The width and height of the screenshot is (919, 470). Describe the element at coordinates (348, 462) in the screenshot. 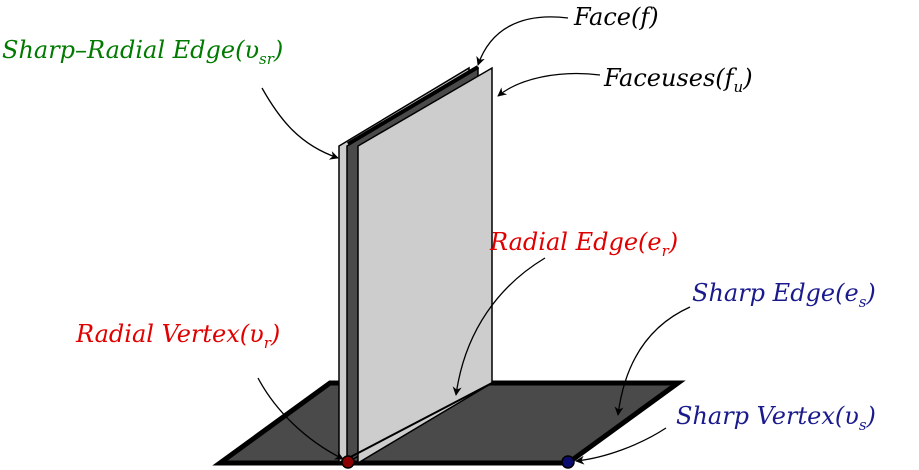

I see `radial-vertex-dot` at that location.